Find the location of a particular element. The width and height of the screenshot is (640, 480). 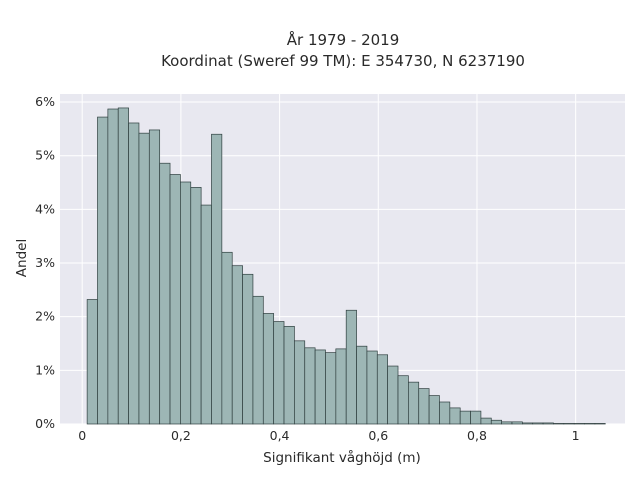

y-tick-label: 4% is located at coordinates (45, 208).